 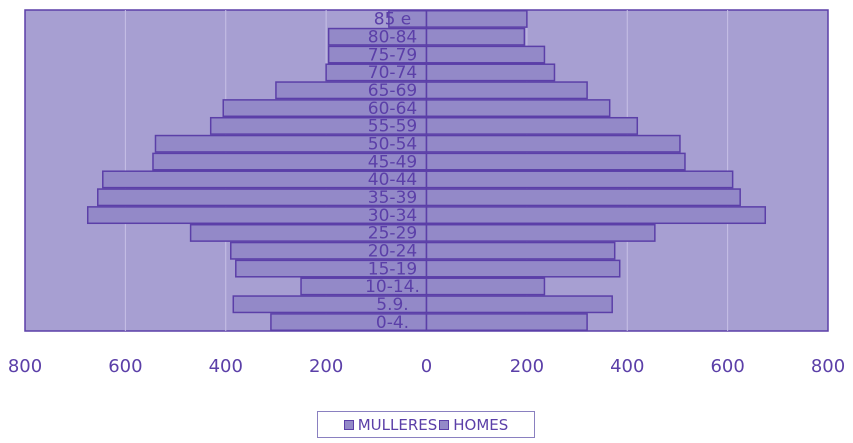 I want to click on legend-item-mulleres: MULLERES, so click(x=390, y=424).